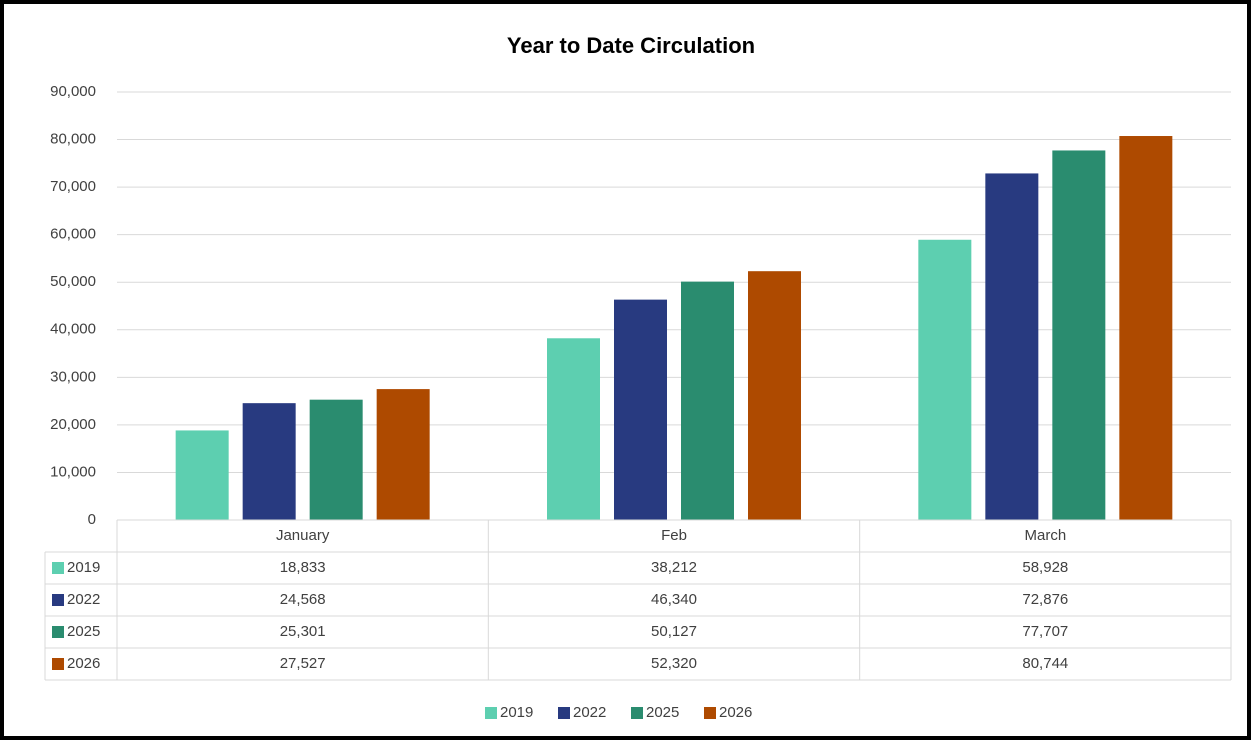 The width and height of the screenshot is (1251, 740). Describe the element at coordinates (83, 631) in the screenshot. I see `table-row-label: 2025` at that location.